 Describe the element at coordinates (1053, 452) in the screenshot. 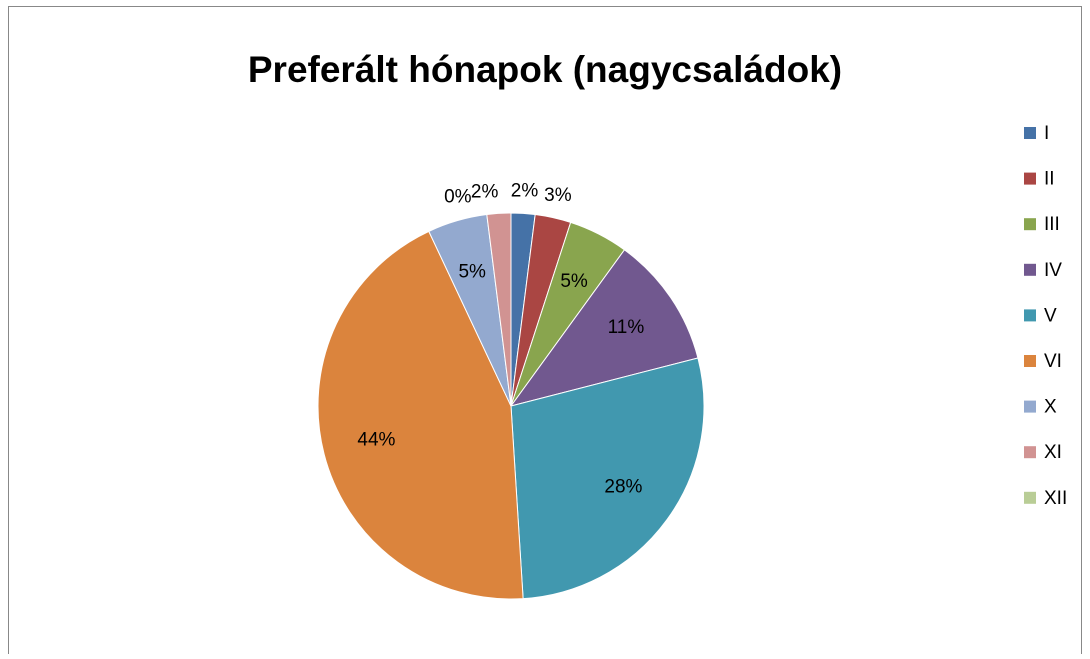

I see `legend-label: XI` at that location.